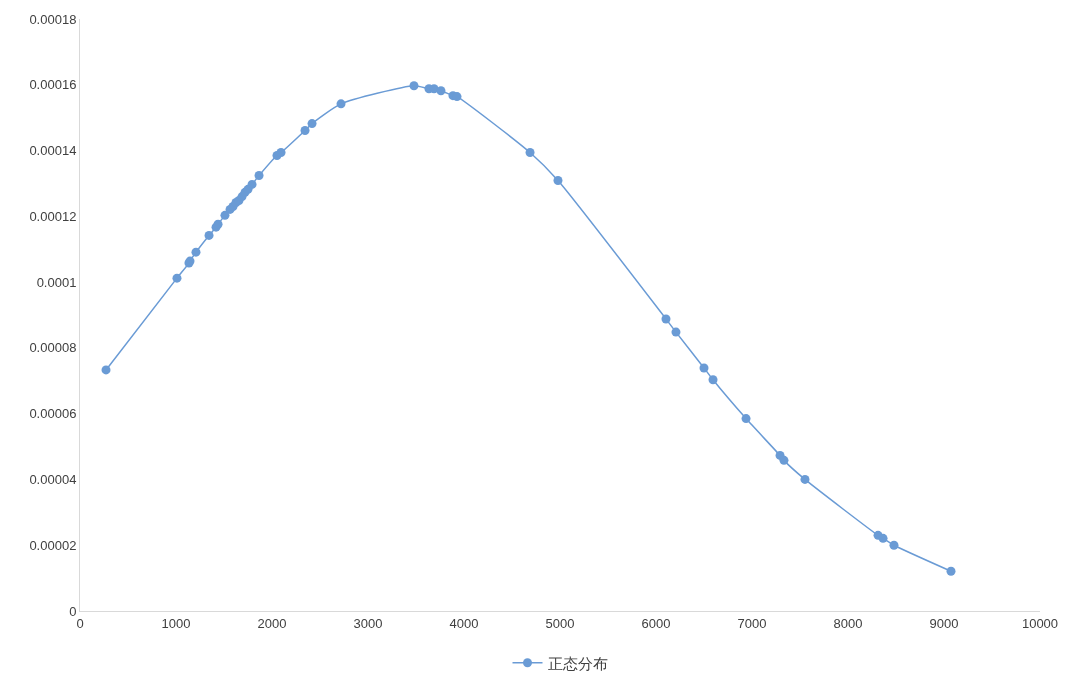 The width and height of the screenshot is (1080, 696). I want to click on y-tick-label: 0.00014, so click(53, 151).